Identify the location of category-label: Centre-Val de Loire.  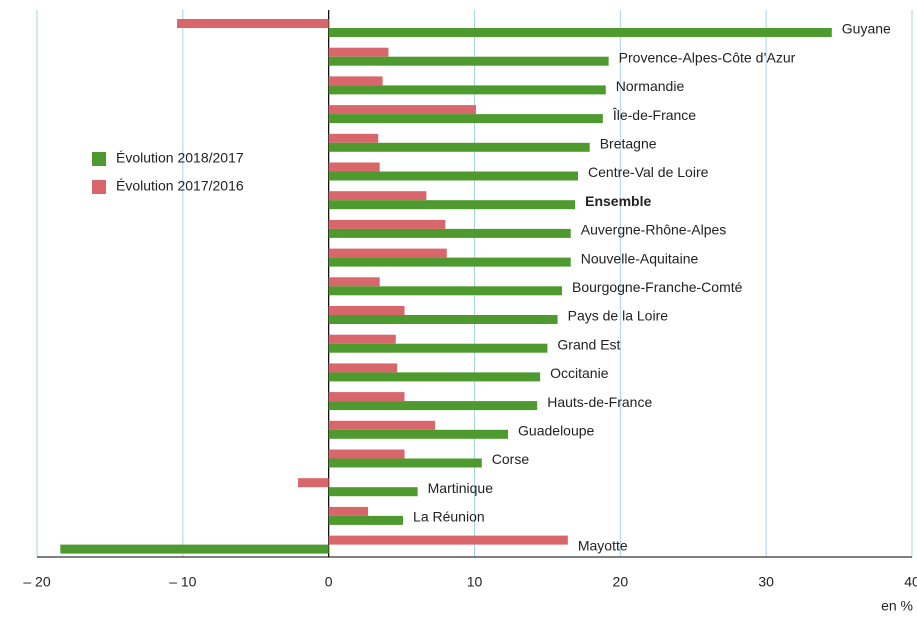
(648, 172).